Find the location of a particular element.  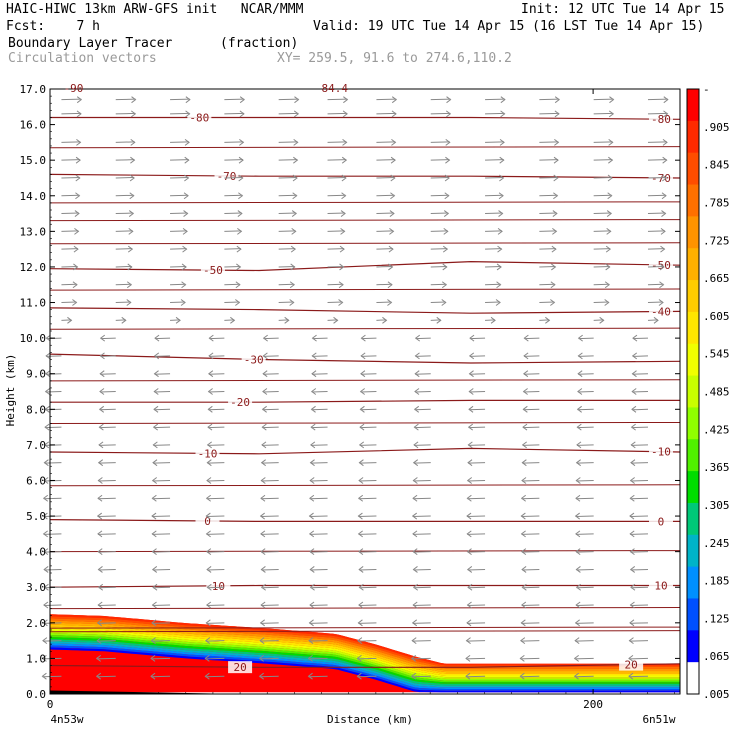

colorbar-label: .245 is located at coordinates (716, 543).